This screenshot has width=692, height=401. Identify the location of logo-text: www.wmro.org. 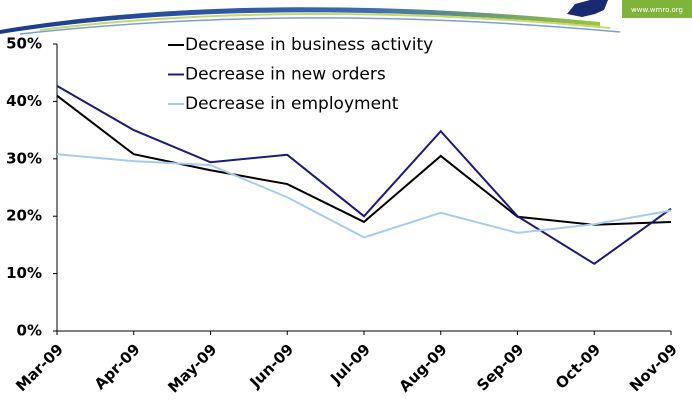
(657, 10).